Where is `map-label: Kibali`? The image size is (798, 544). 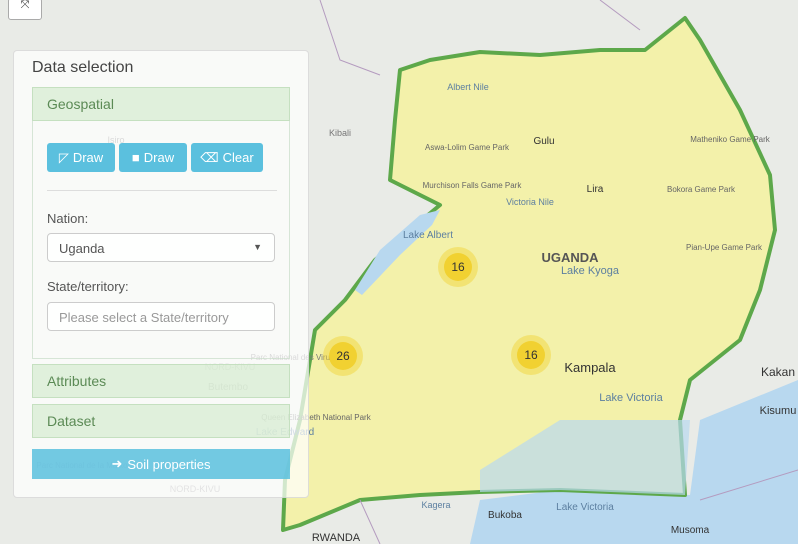 map-label: Kibali is located at coordinates (340, 133).